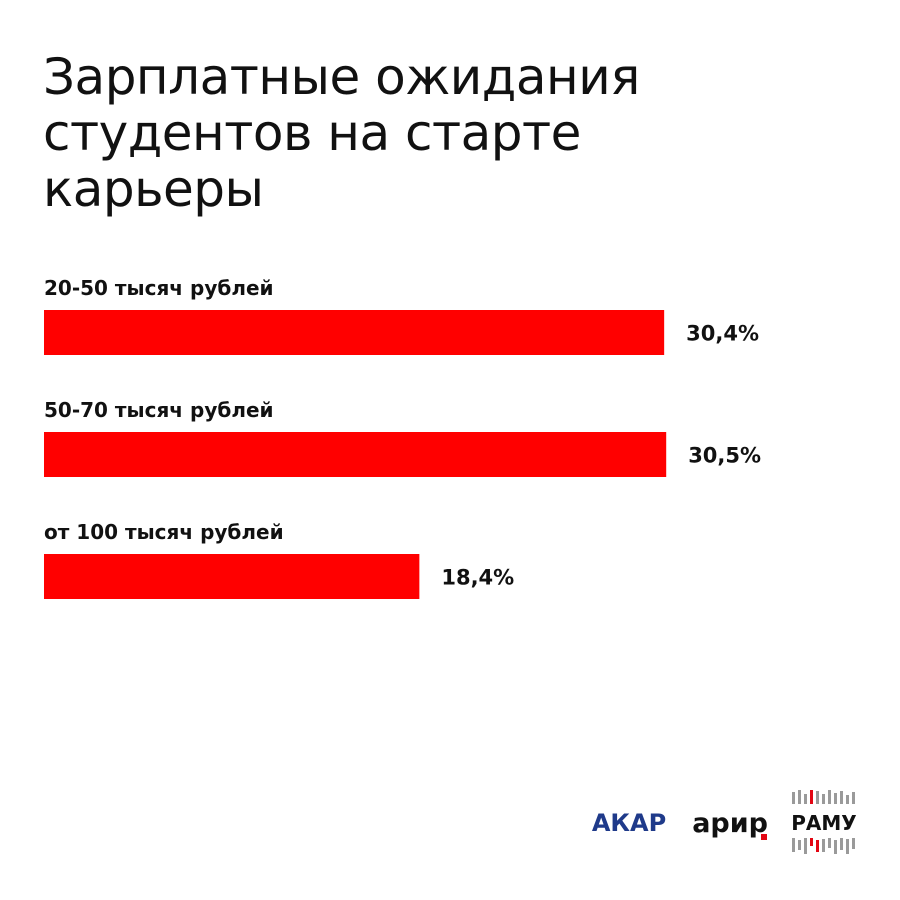 The width and height of the screenshot is (900, 900). What do you see at coordinates (629, 823) in the screenshot?
I see `akar-logo: АКАР` at bounding box center [629, 823].